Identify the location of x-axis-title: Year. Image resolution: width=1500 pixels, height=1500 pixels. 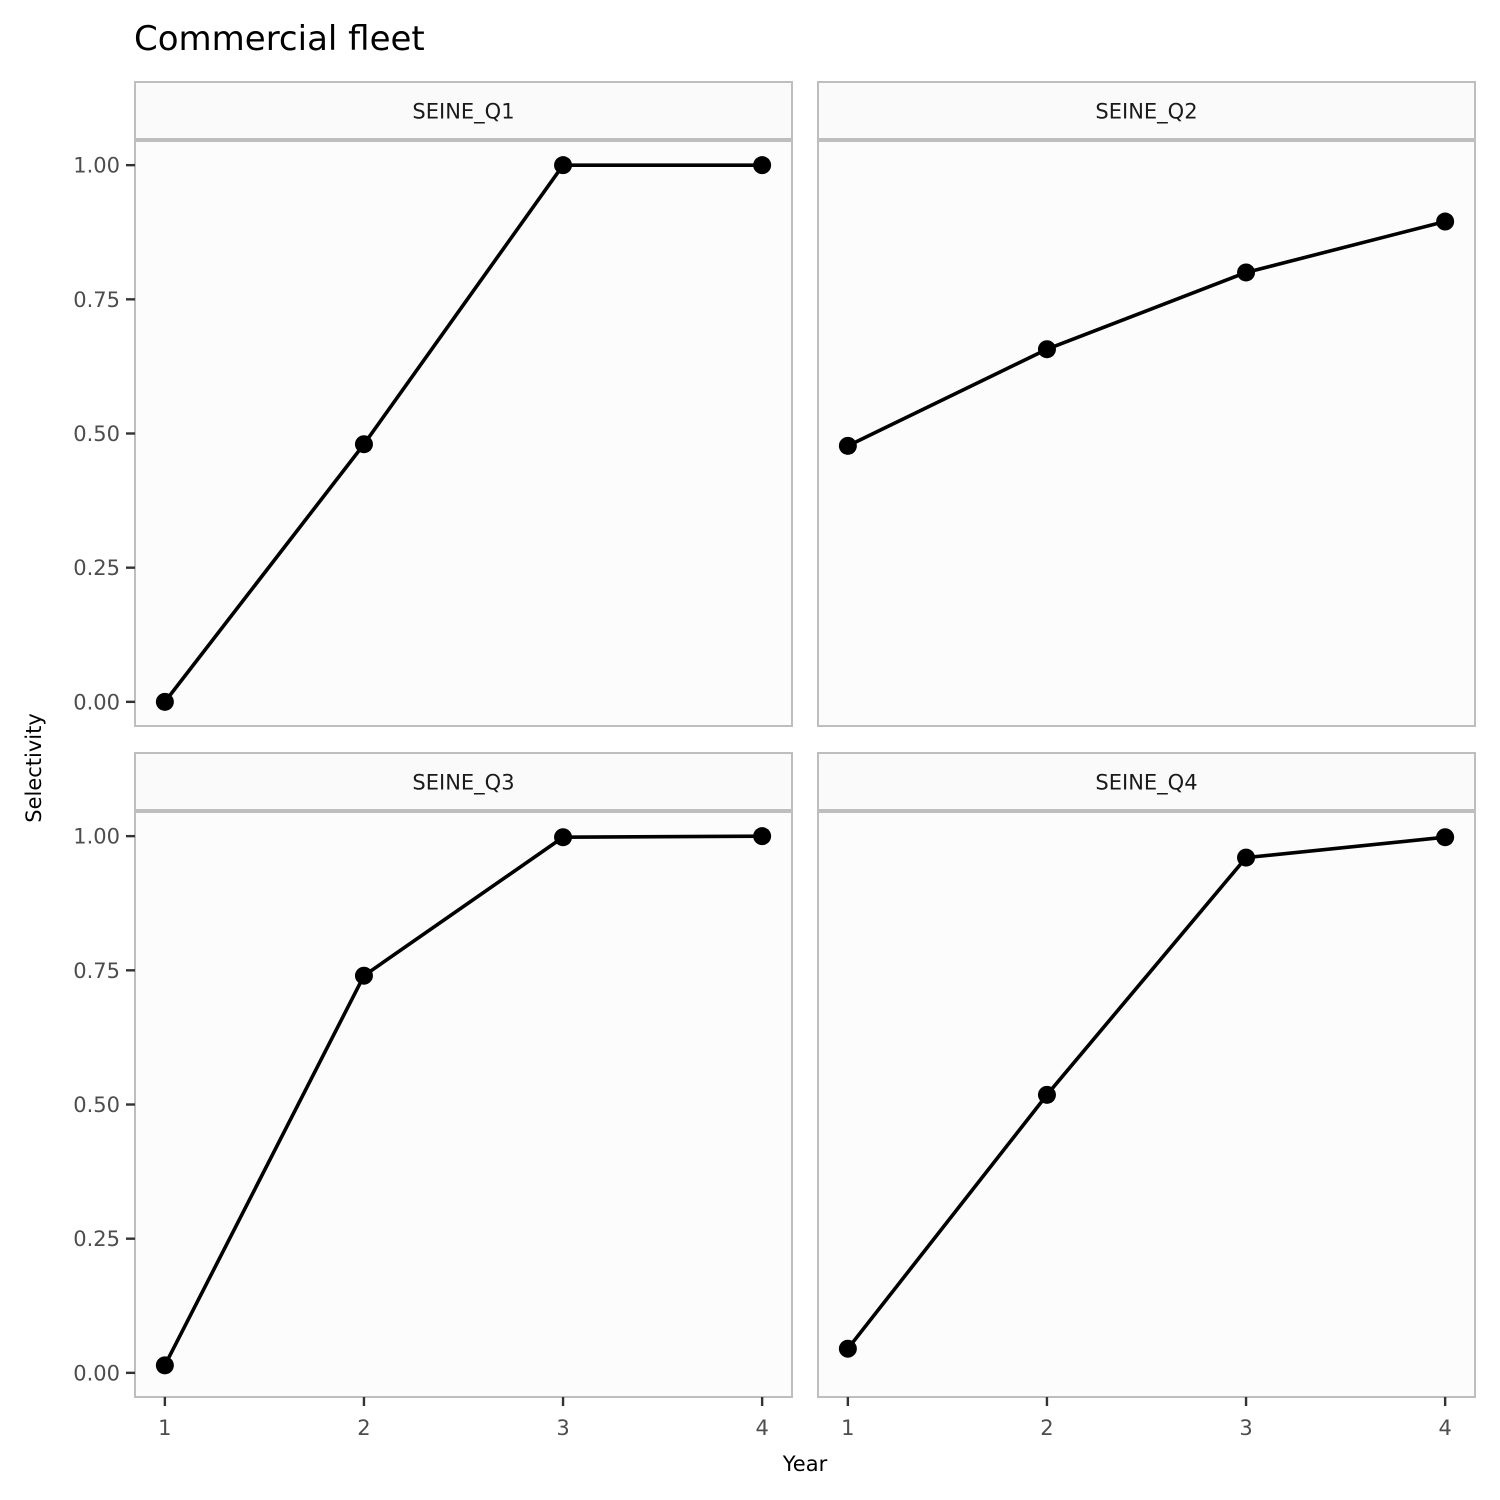
(805, 1464).